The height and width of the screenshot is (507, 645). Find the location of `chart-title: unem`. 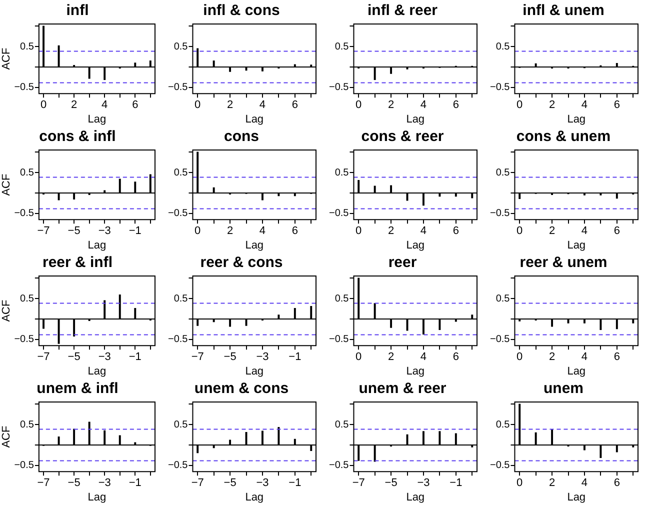

chart-title: unem is located at coordinates (563, 389).